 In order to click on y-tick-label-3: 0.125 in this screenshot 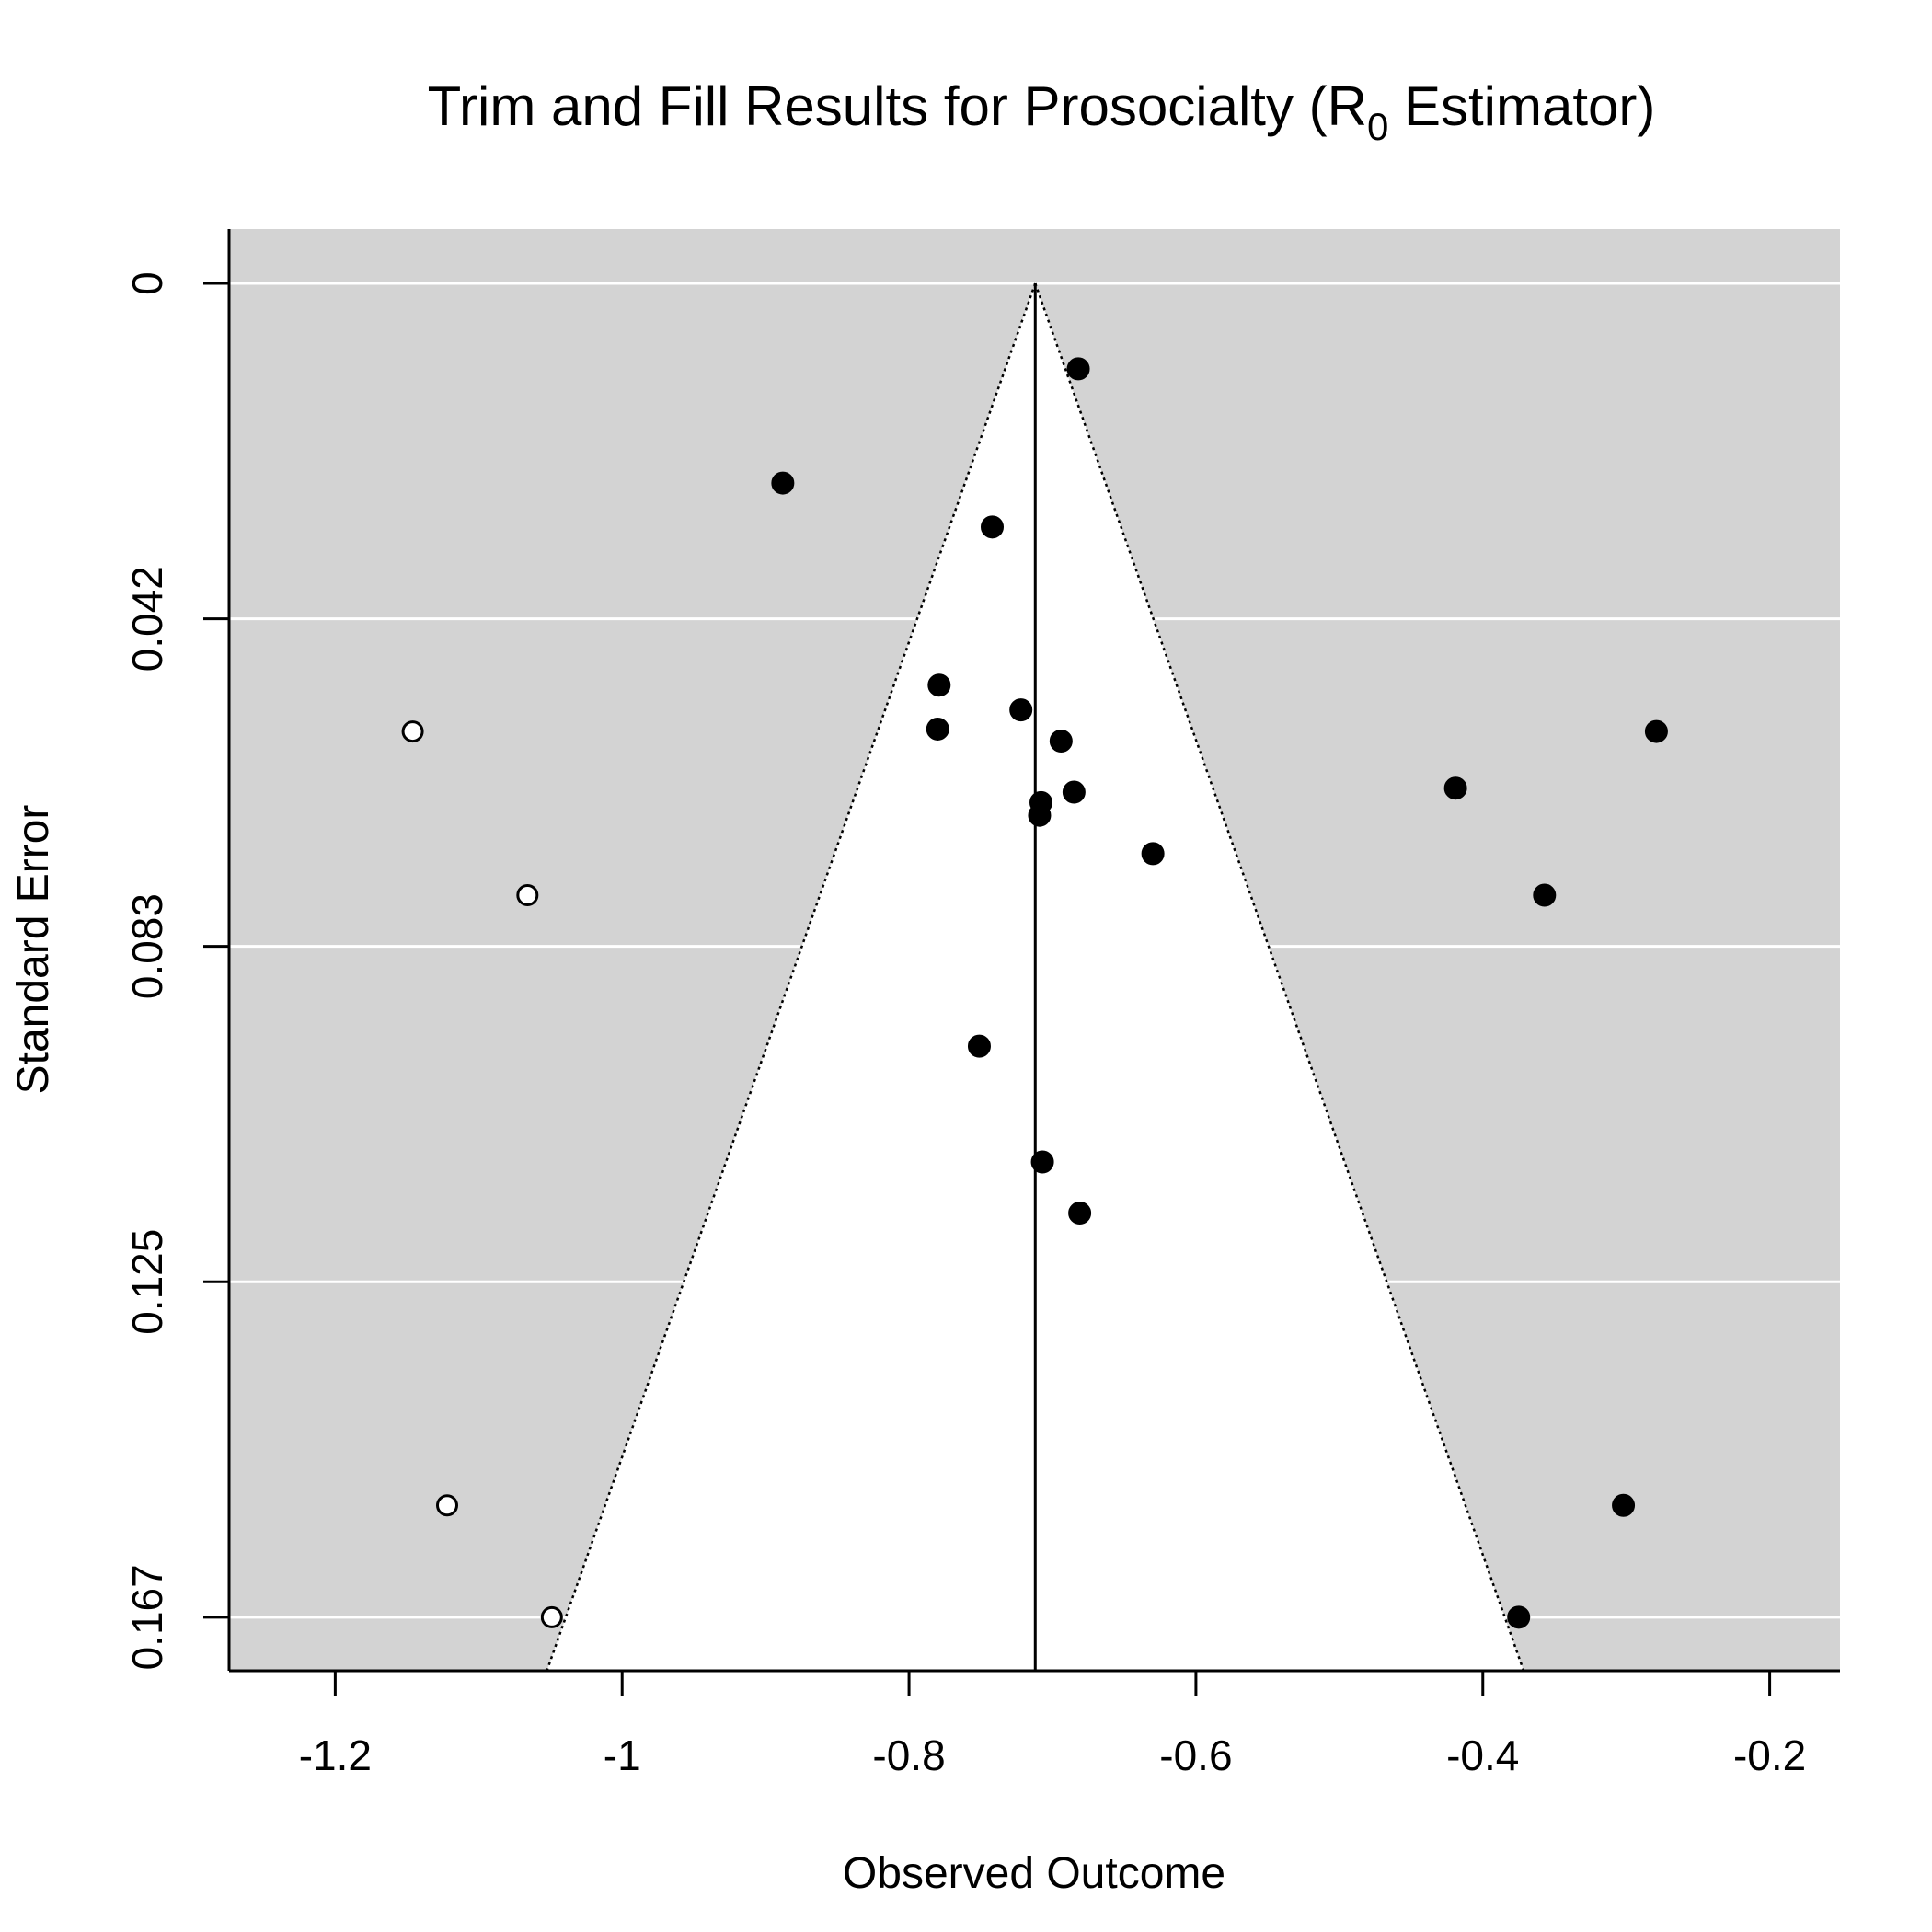, I will do `click(147, 1282)`.